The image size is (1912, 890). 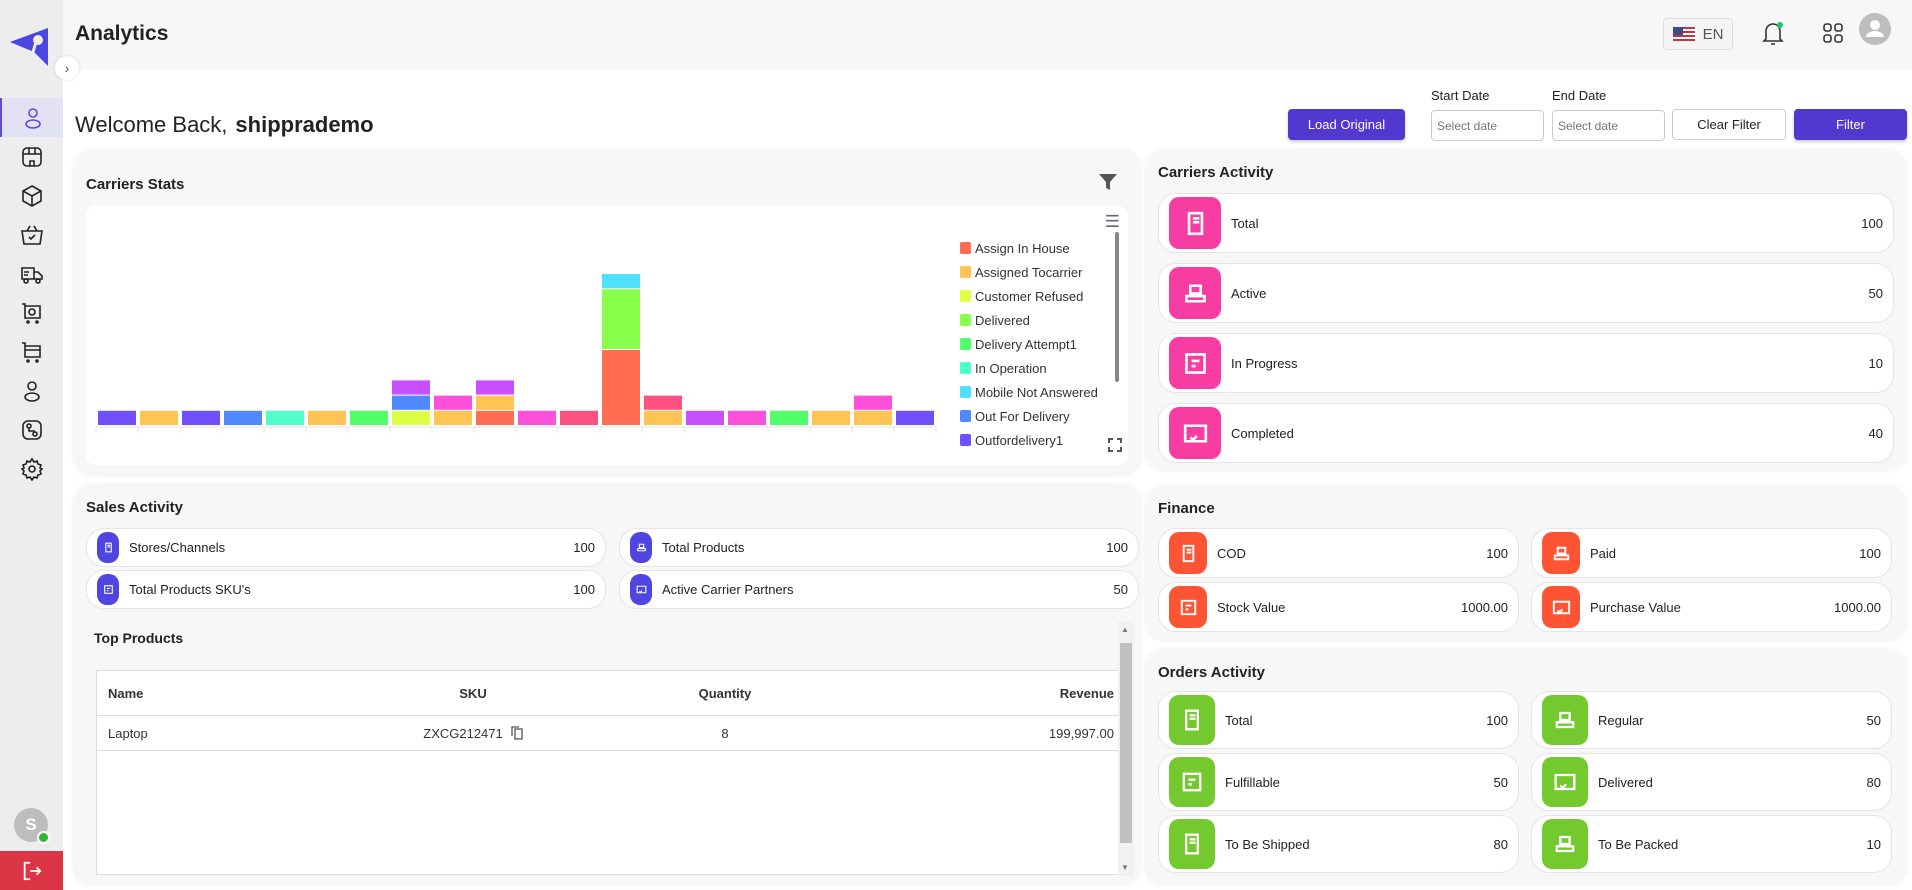 What do you see at coordinates (1711, 607) in the screenshot?
I see `stat-purchase-value: Purchase Value 1000.00` at bounding box center [1711, 607].